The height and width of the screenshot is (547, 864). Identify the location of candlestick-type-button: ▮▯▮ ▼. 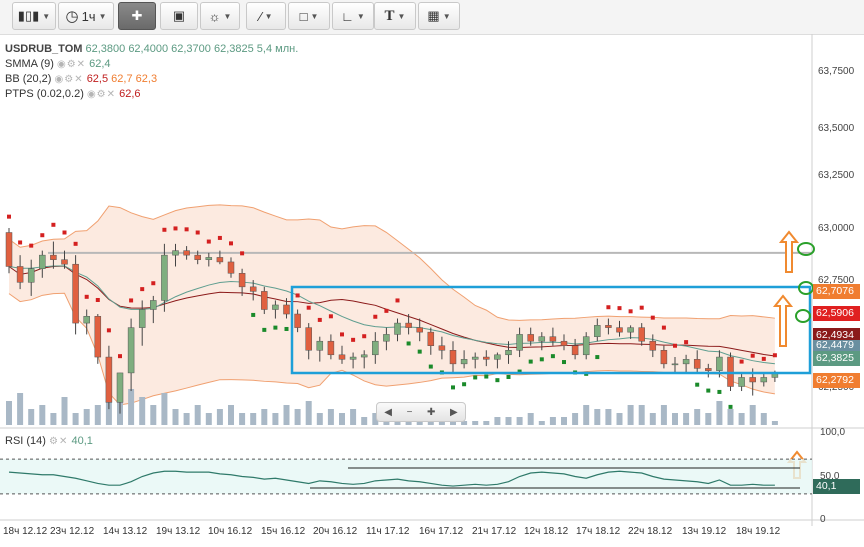
(34, 16).